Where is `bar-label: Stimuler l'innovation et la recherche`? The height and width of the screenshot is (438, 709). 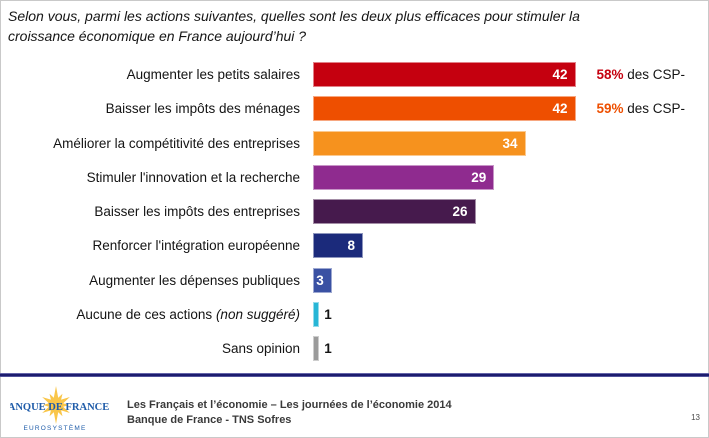 bar-label: Stimuler l'innovation et la recherche is located at coordinates (193, 177).